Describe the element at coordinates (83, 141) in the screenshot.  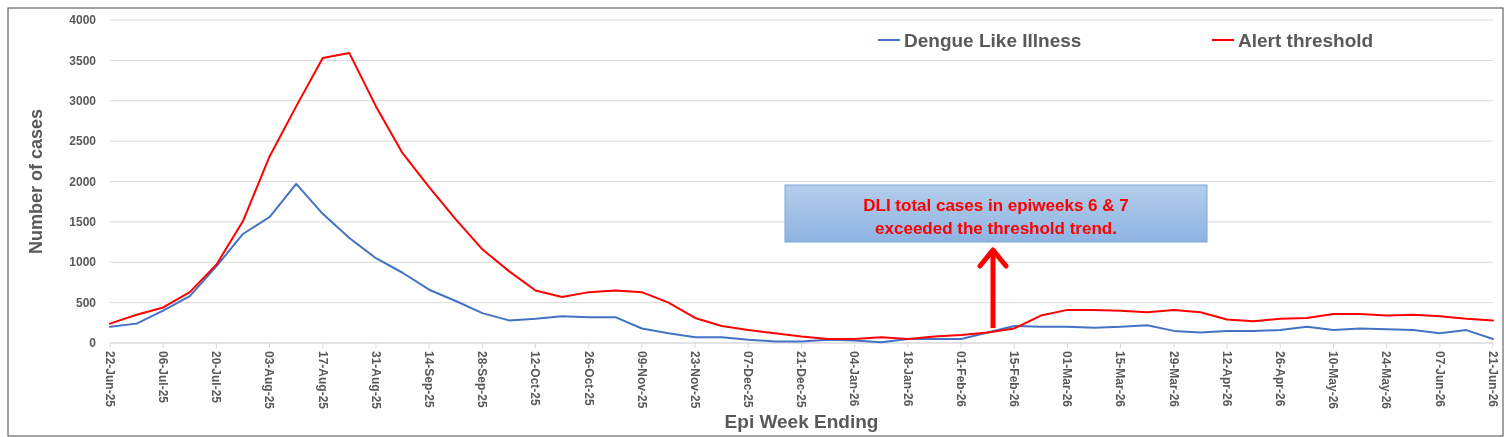
I see `y-tick-label: 2500` at that location.